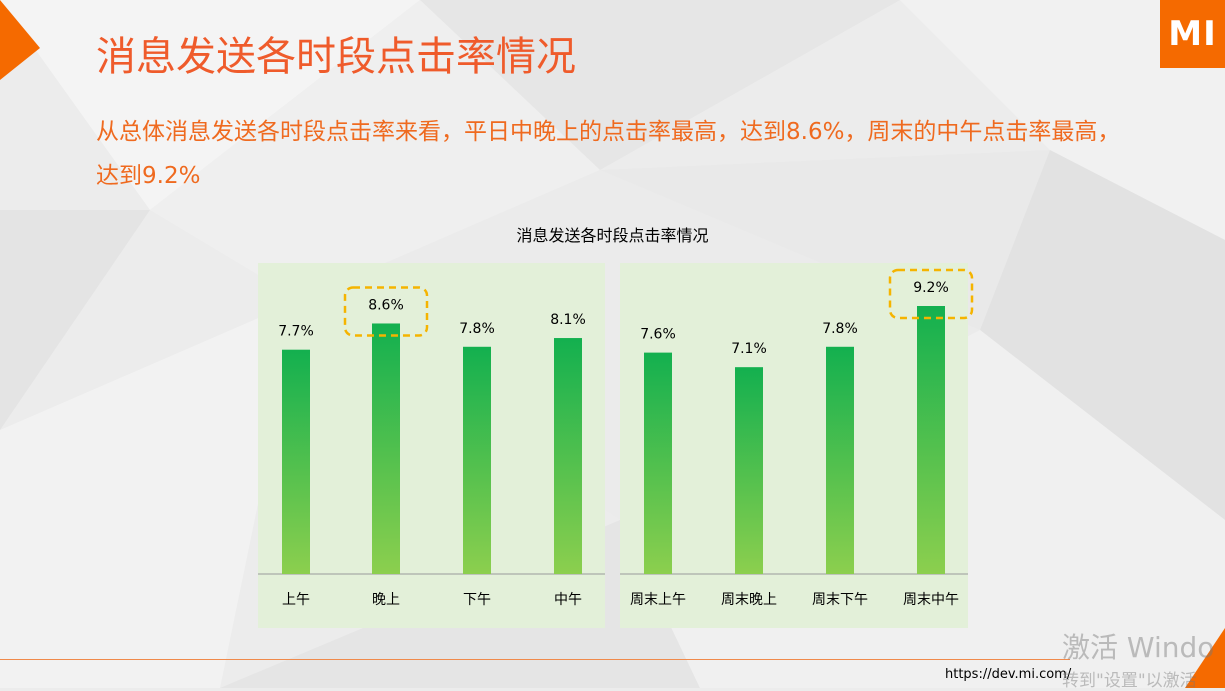 This screenshot has height=691, width=1225. What do you see at coordinates (749, 600) in the screenshot?
I see `category-label: 周末晚上` at bounding box center [749, 600].